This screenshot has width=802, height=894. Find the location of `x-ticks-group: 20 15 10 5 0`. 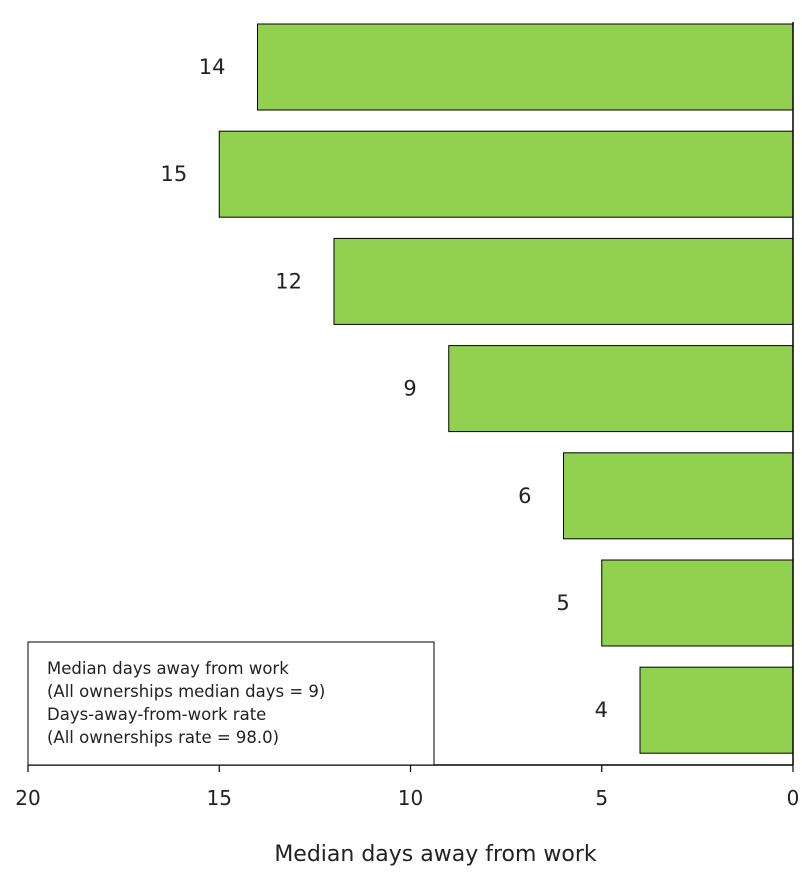

x-ticks-group: 20 15 10 5 0 is located at coordinates (407, 787).